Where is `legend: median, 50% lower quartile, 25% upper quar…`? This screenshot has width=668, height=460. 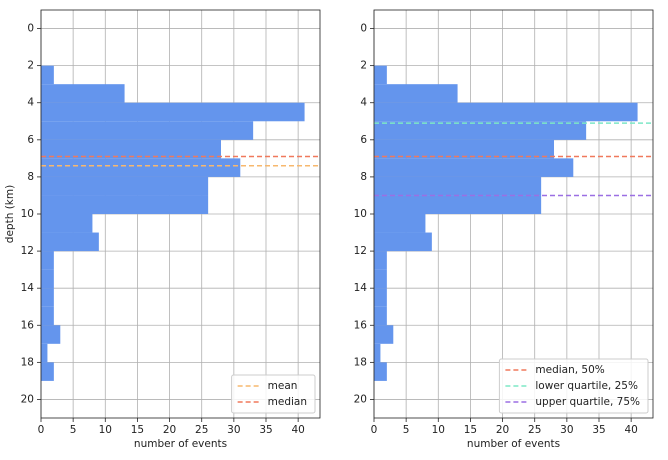
legend: median, 50% lower quartile, 25% upper quar… is located at coordinates (573, 386).